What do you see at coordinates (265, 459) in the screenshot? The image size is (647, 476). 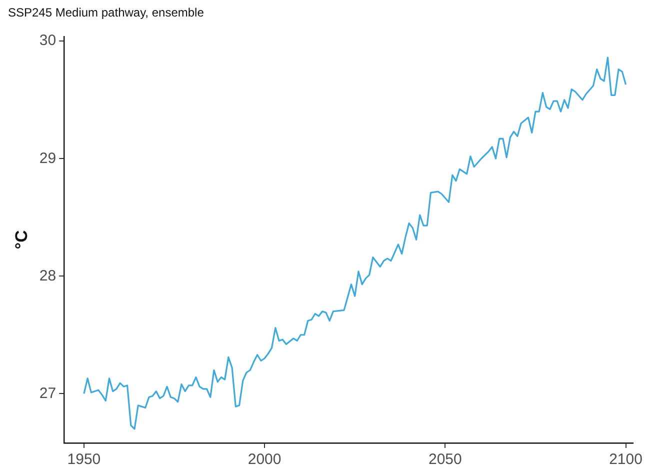 I see `x-tick-label: 2000` at bounding box center [265, 459].